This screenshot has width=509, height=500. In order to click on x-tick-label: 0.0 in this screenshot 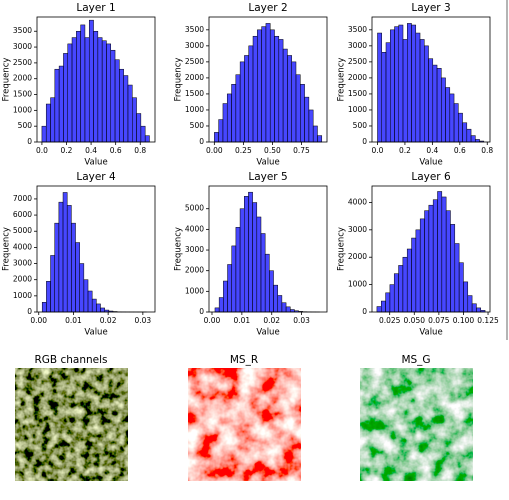, I will do `click(42, 150)`.